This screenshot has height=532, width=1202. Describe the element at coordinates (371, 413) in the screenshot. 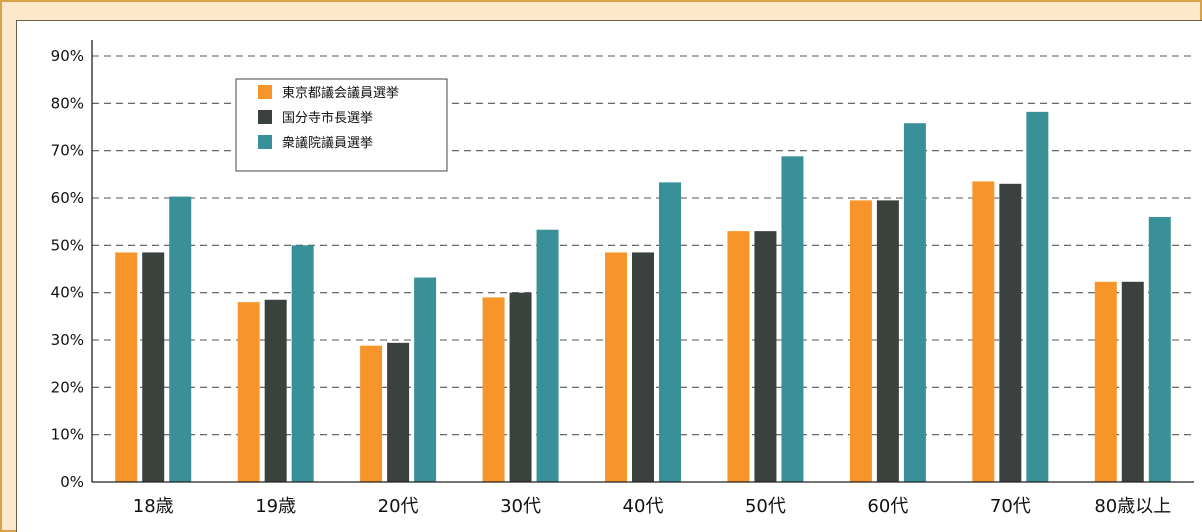

I see `bar-20代-東京都議会議員選挙` at that location.